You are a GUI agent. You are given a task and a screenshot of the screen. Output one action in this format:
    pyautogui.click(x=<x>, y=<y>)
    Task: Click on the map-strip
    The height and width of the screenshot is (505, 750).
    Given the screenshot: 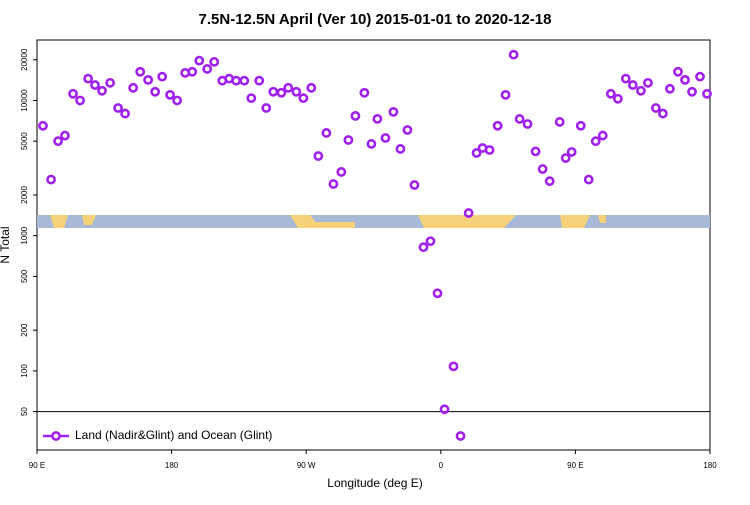 What is the action you would take?
    pyautogui.click(x=373, y=221)
    